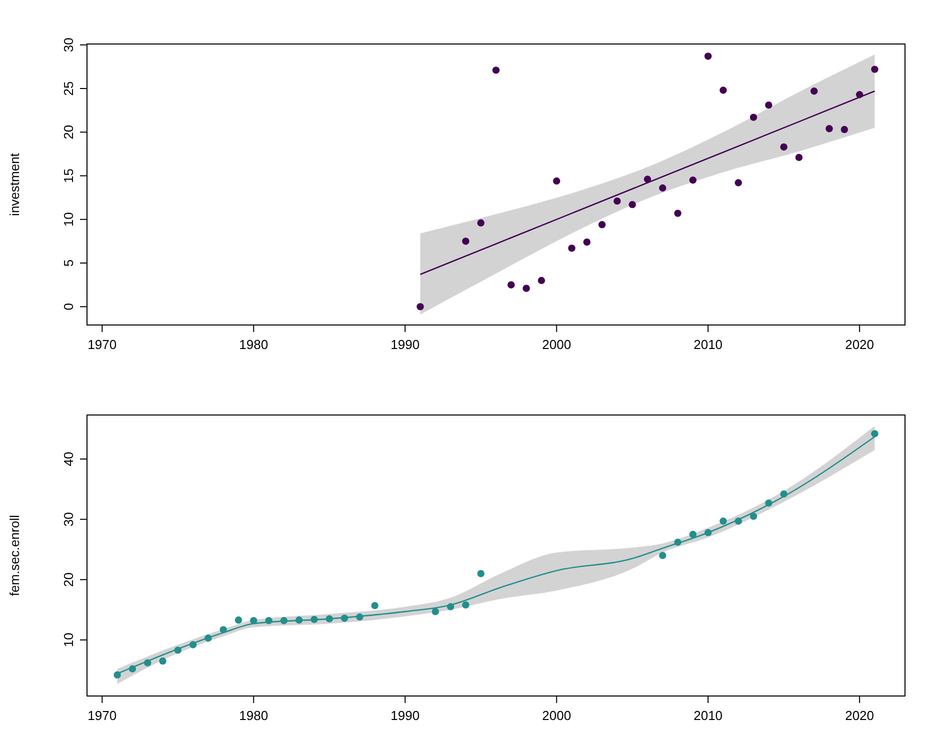  What do you see at coordinates (68, 306) in the screenshot?
I see `y-tick-label: 0` at bounding box center [68, 306].